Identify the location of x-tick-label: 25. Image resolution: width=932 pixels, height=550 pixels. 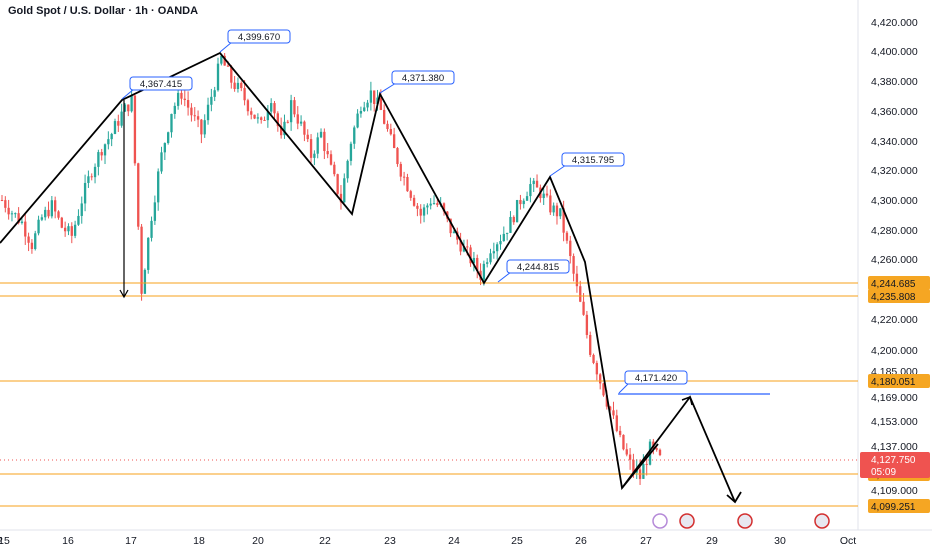
(517, 541).